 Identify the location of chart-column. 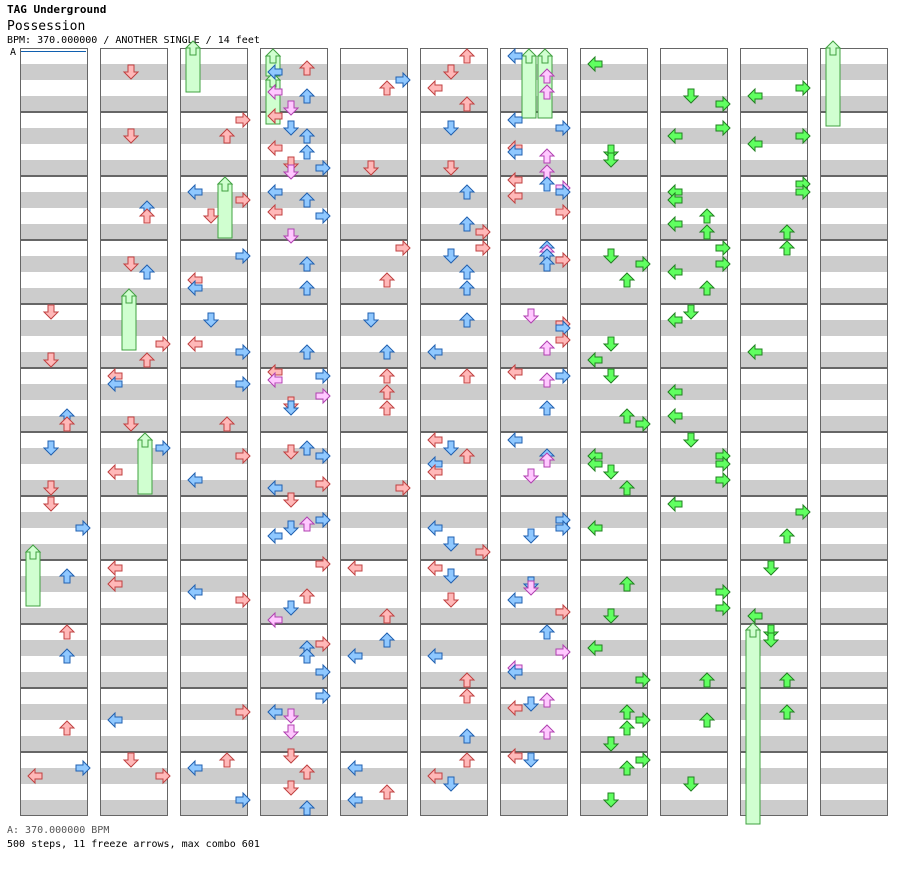
(294, 432).